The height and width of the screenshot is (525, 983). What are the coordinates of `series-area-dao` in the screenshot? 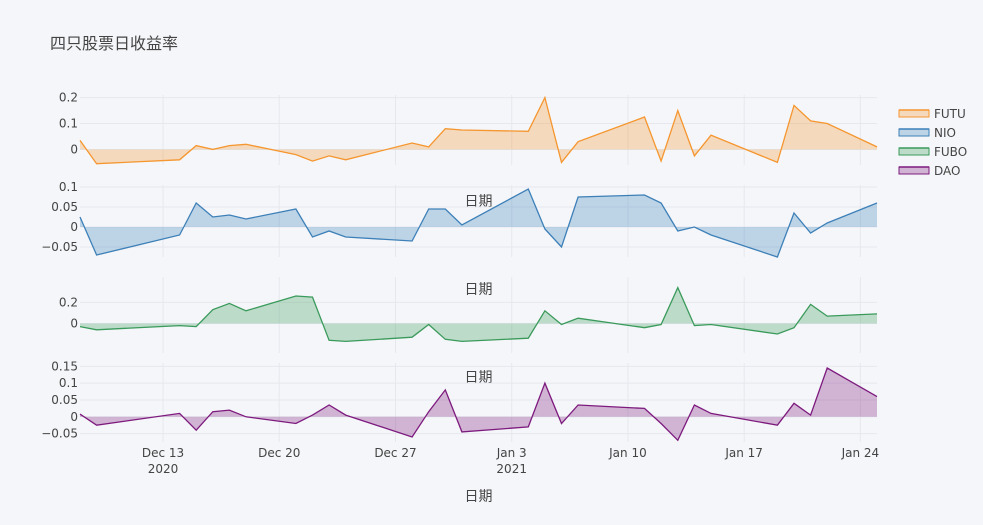 It's located at (478, 404).